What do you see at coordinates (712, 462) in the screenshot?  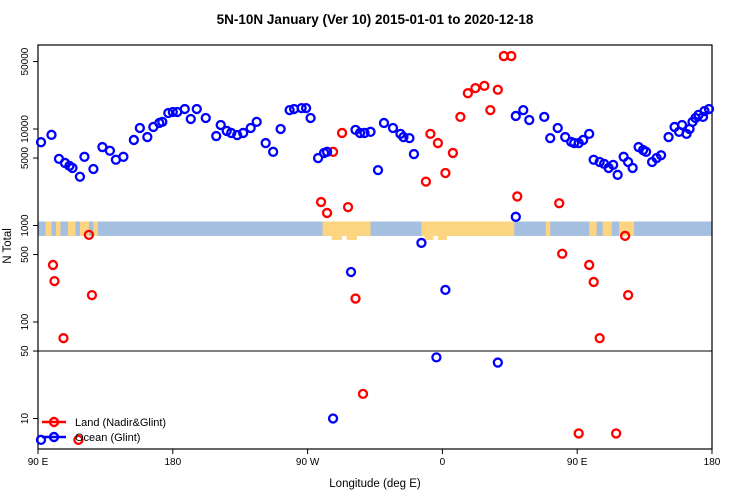 I see `x-tick-label: 180` at bounding box center [712, 462].